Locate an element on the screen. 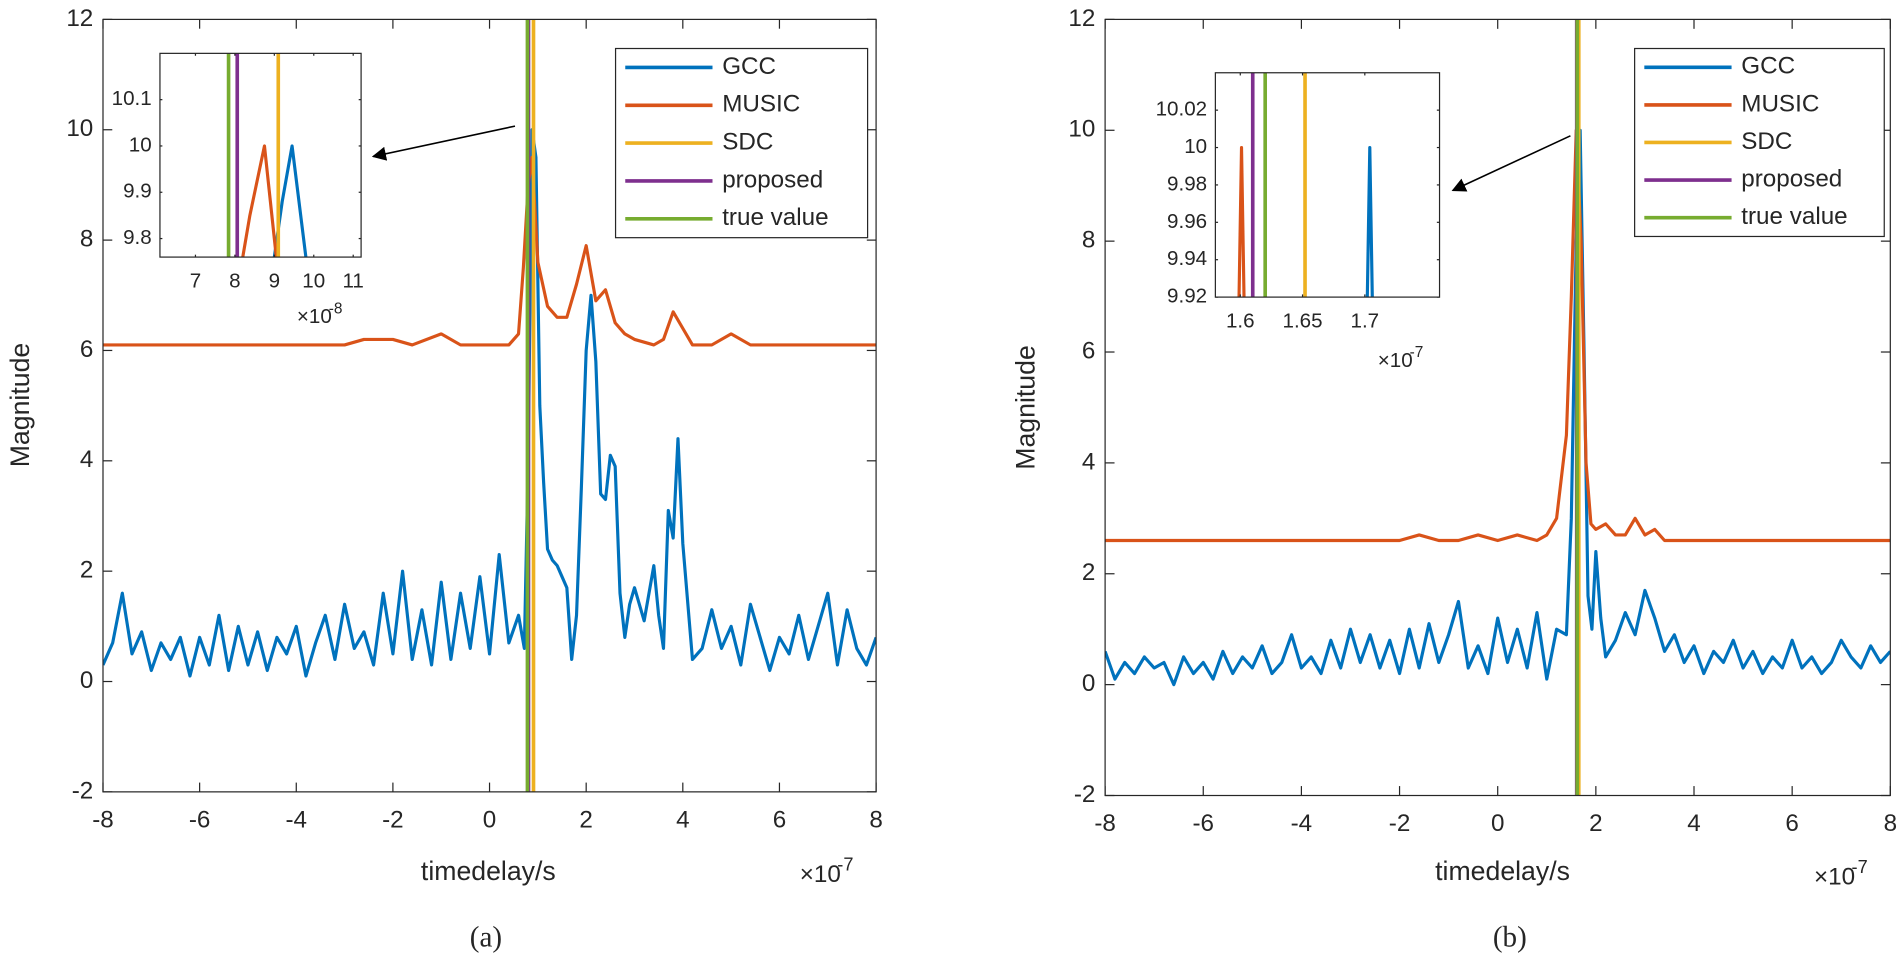  x-tick-label: 11 is located at coordinates (353, 280).